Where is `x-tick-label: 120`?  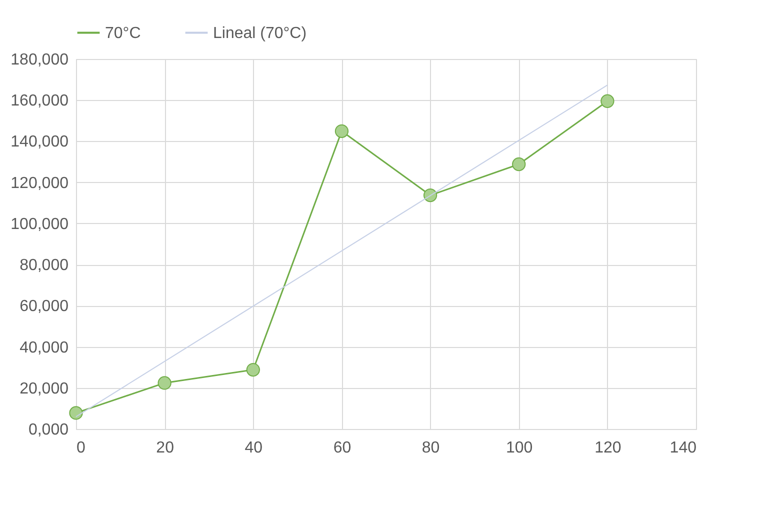 x-tick-label: 120 is located at coordinates (608, 448).